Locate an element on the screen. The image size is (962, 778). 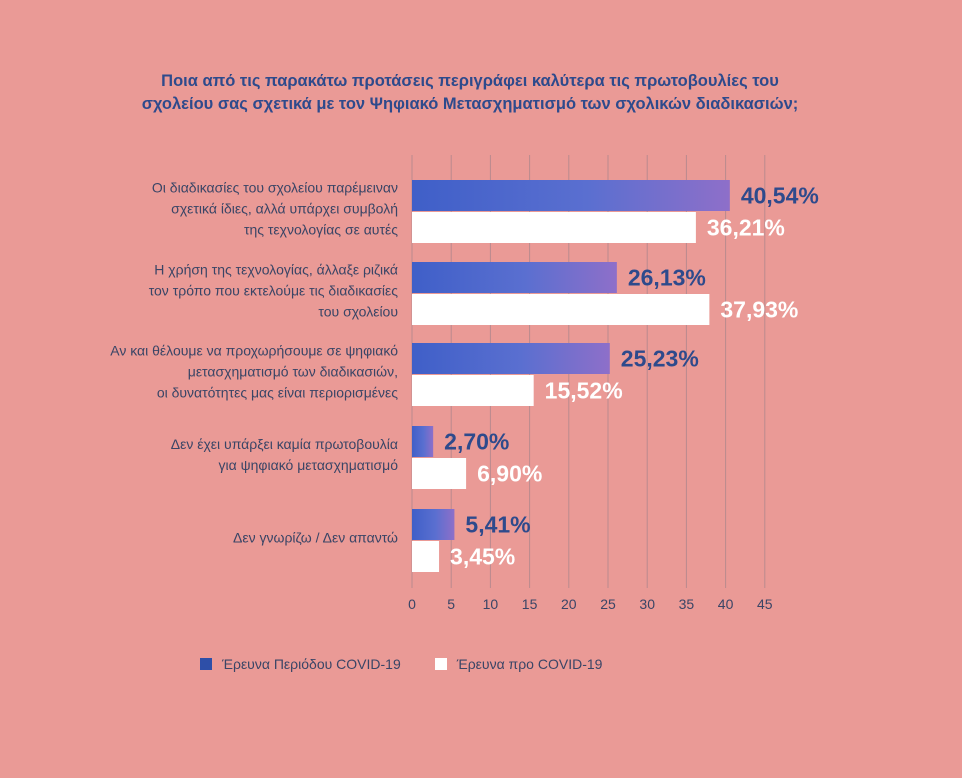
value-label-covid: 40,54% is located at coordinates (780, 196).